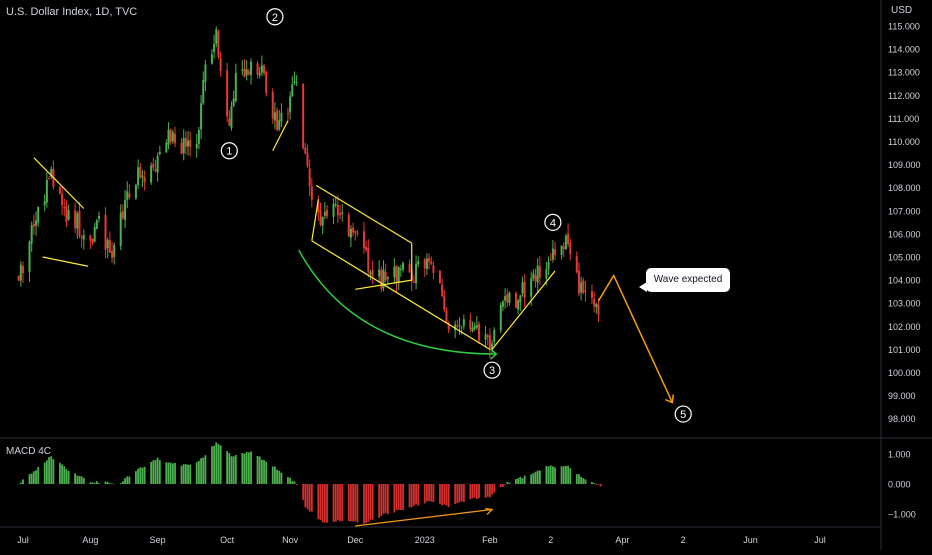 Image resolution: width=932 pixels, height=555 pixels. I want to click on projection-line, so click(635, 338).